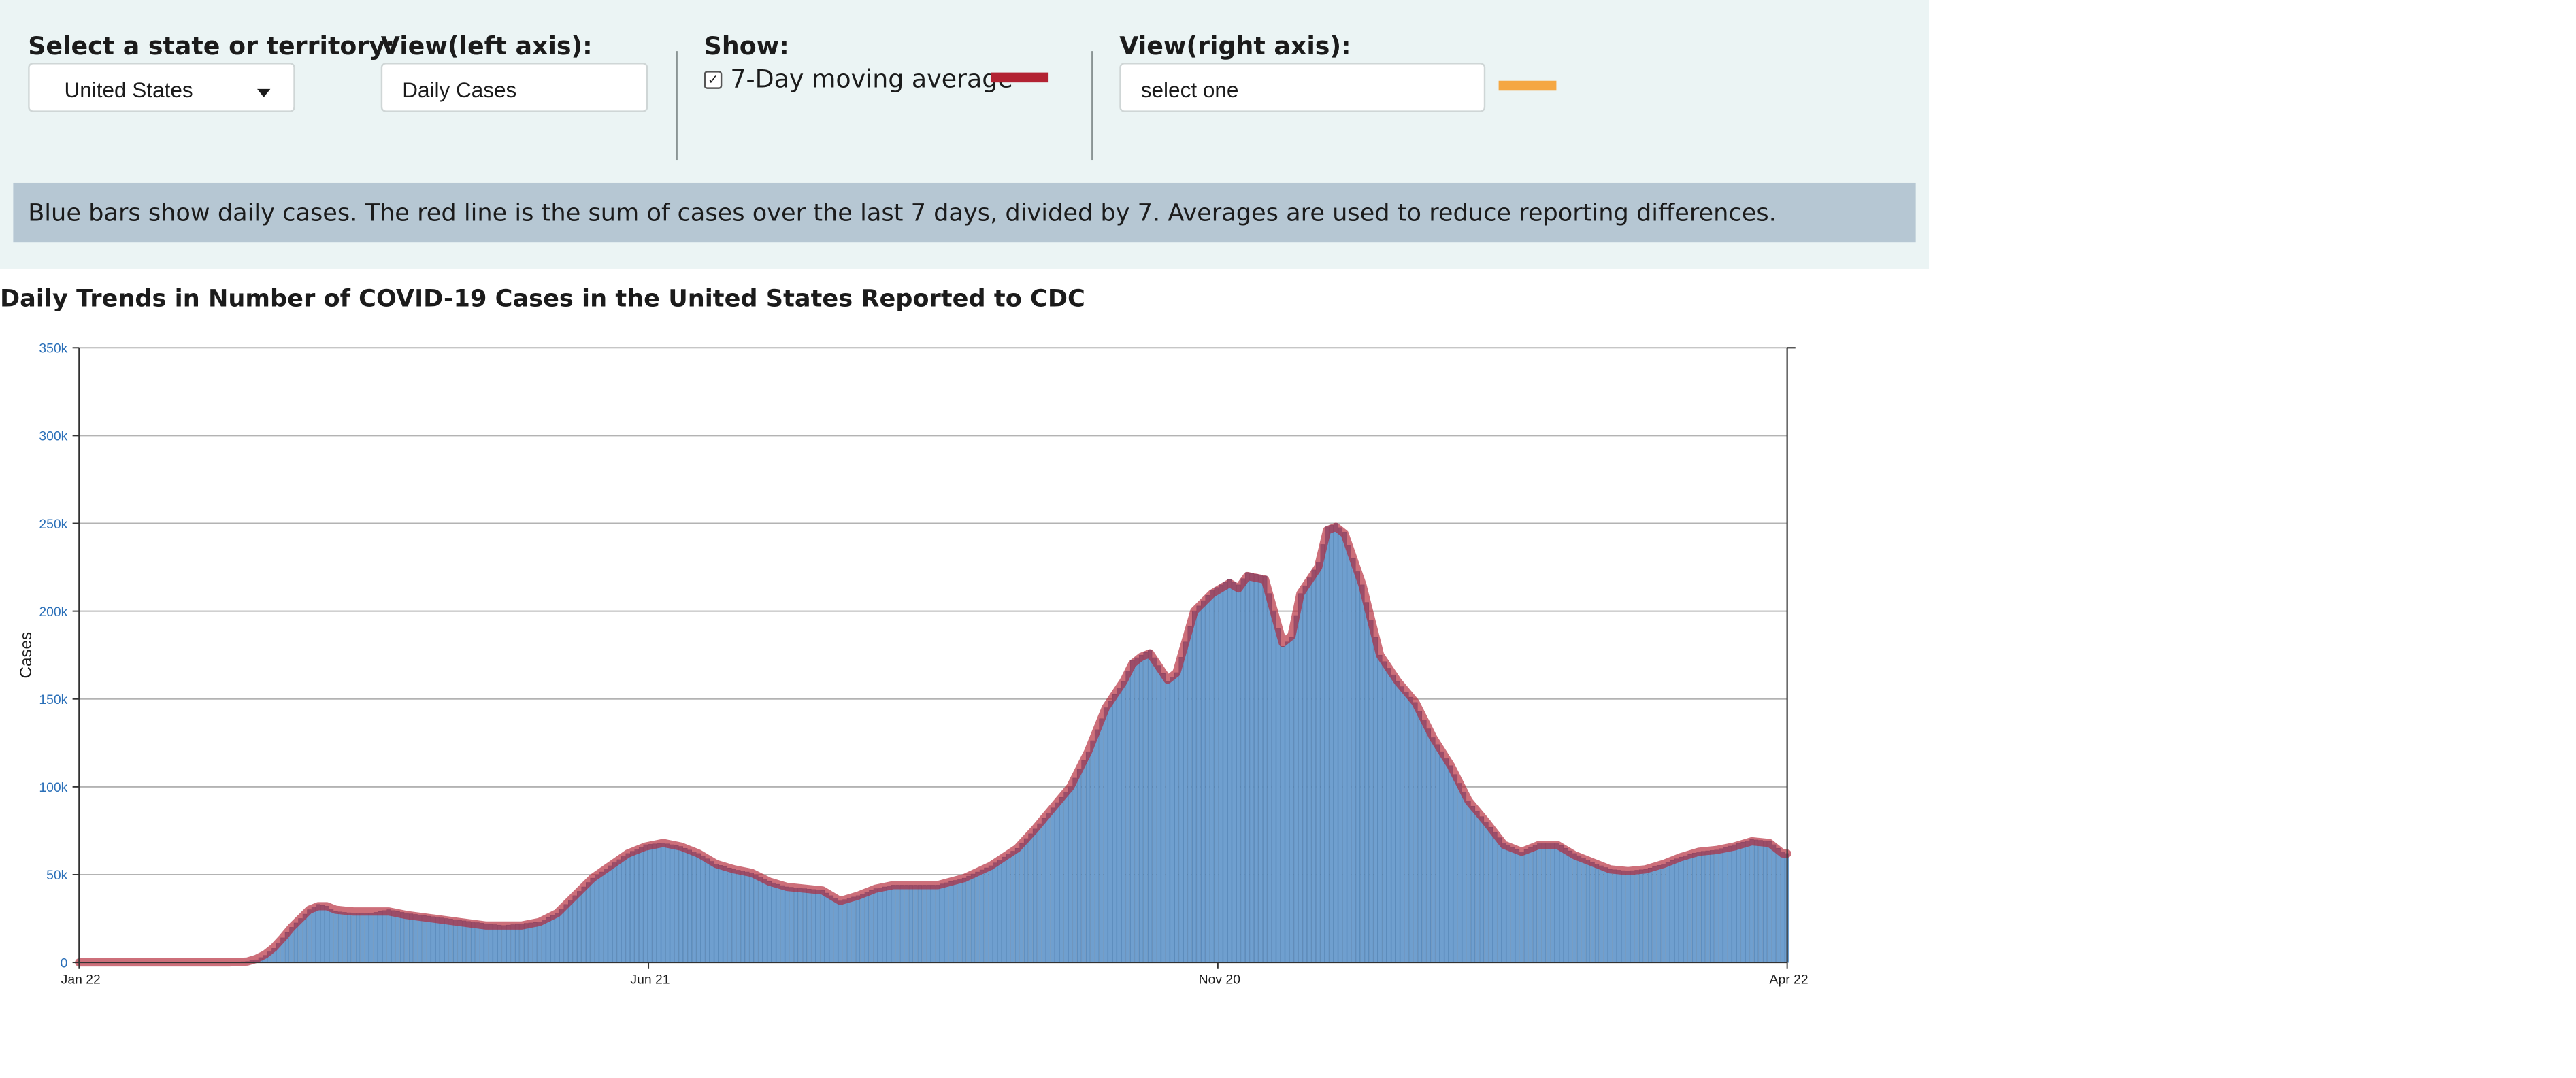 The image size is (2576, 1078). I want to click on right-axis-value: select one, so click(1190, 90).